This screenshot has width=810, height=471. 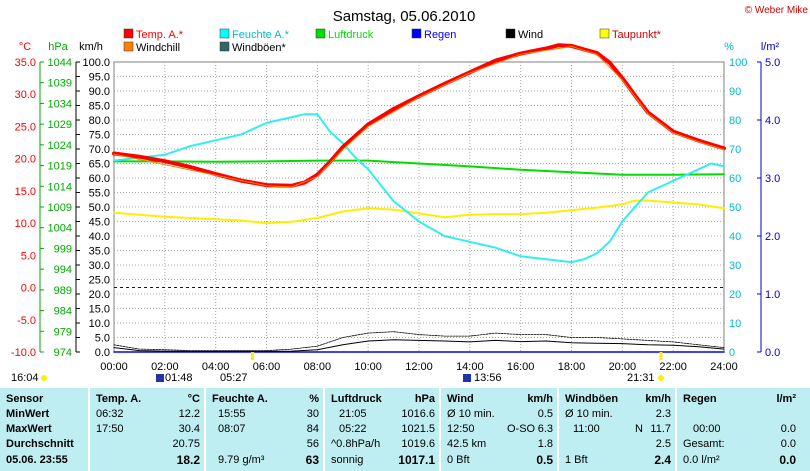 I want to click on hpa-tick-label: 1009, so click(x=60, y=208).